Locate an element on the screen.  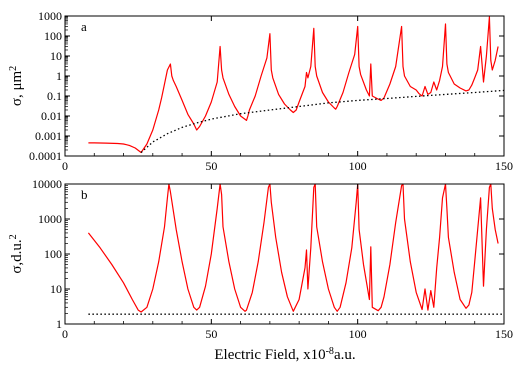
x-axis-label: Electric Field, x10-8a.u. is located at coordinates (284, 354).